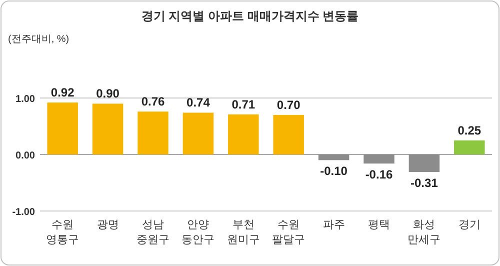  What do you see at coordinates (198, 103) in the screenshot?
I see `data-label: 0.74` at bounding box center [198, 103].